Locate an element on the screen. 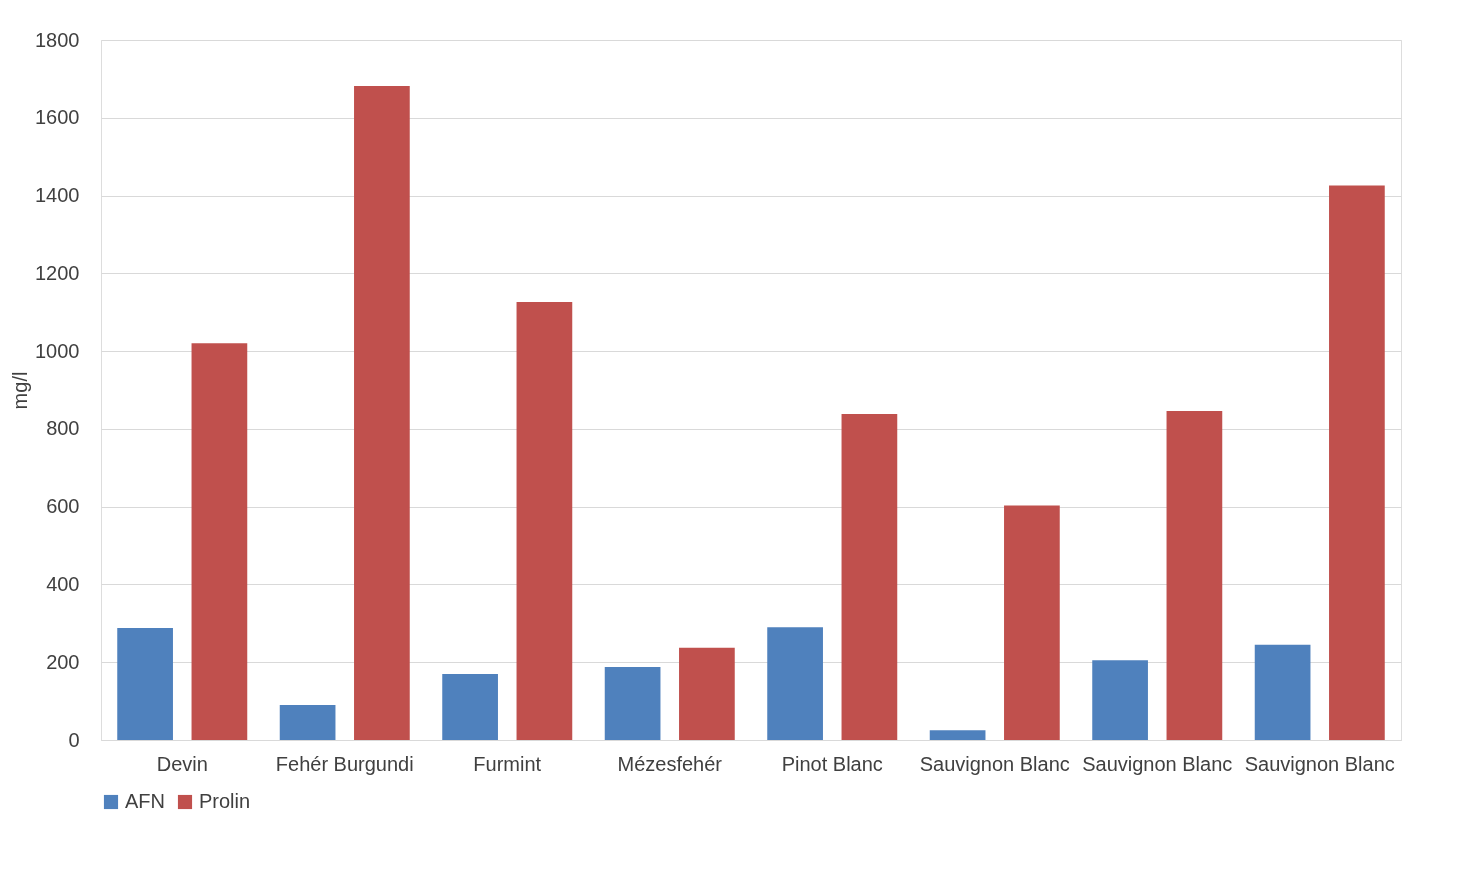  y-tick-label: 600 is located at coordinates (63, 506).